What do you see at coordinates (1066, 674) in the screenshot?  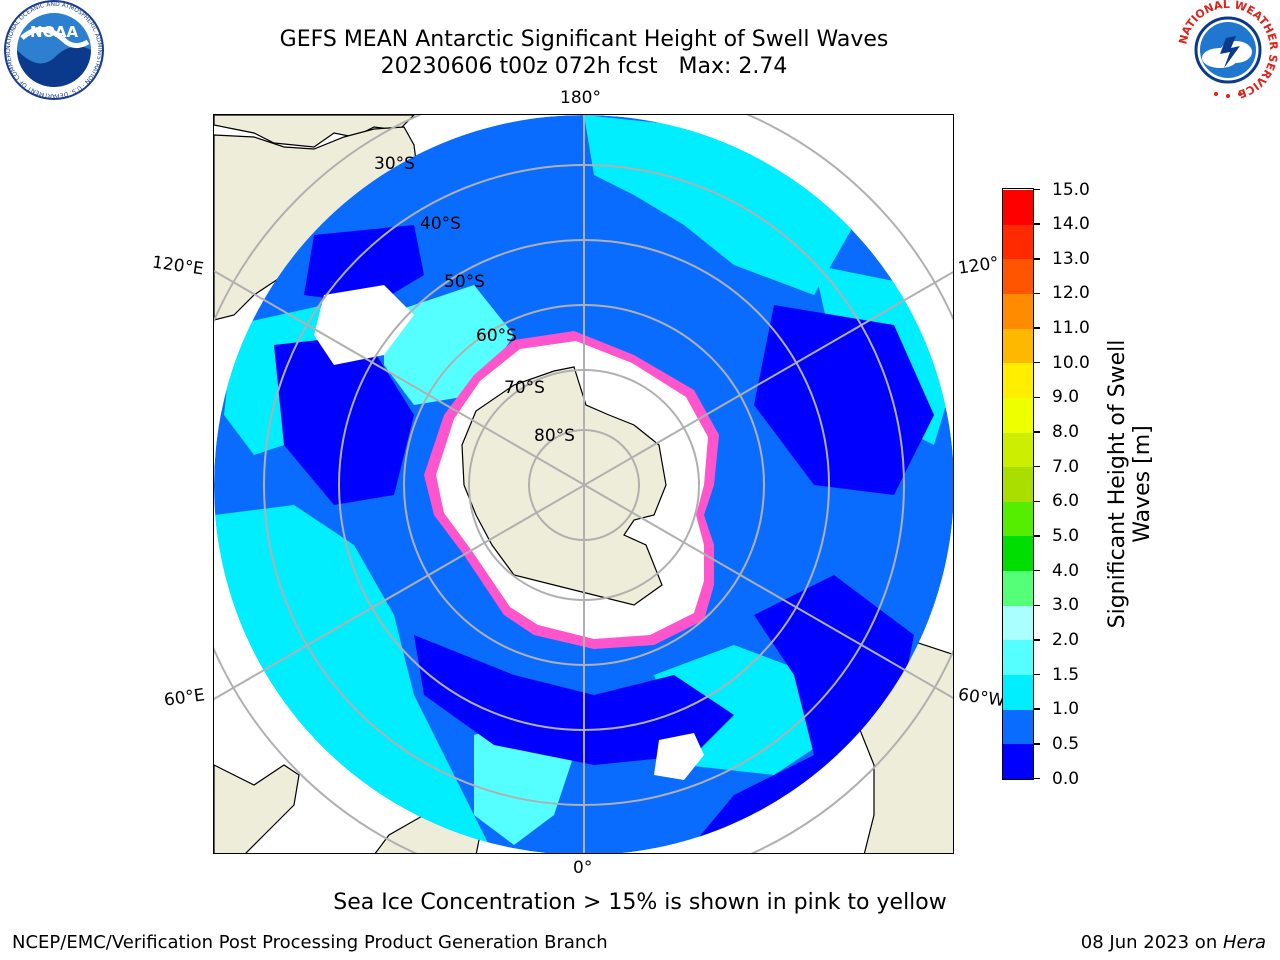 I see `colorbar-tick-label: 1.5` at bounding box center [1066, 674].